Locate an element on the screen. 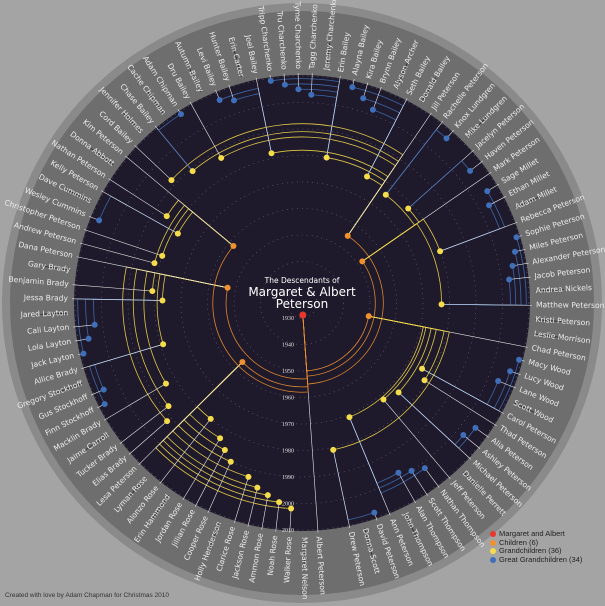 This screenshot has width=605, height=606. person-label: Kristi Peterson is located at coordinates (563, 321).